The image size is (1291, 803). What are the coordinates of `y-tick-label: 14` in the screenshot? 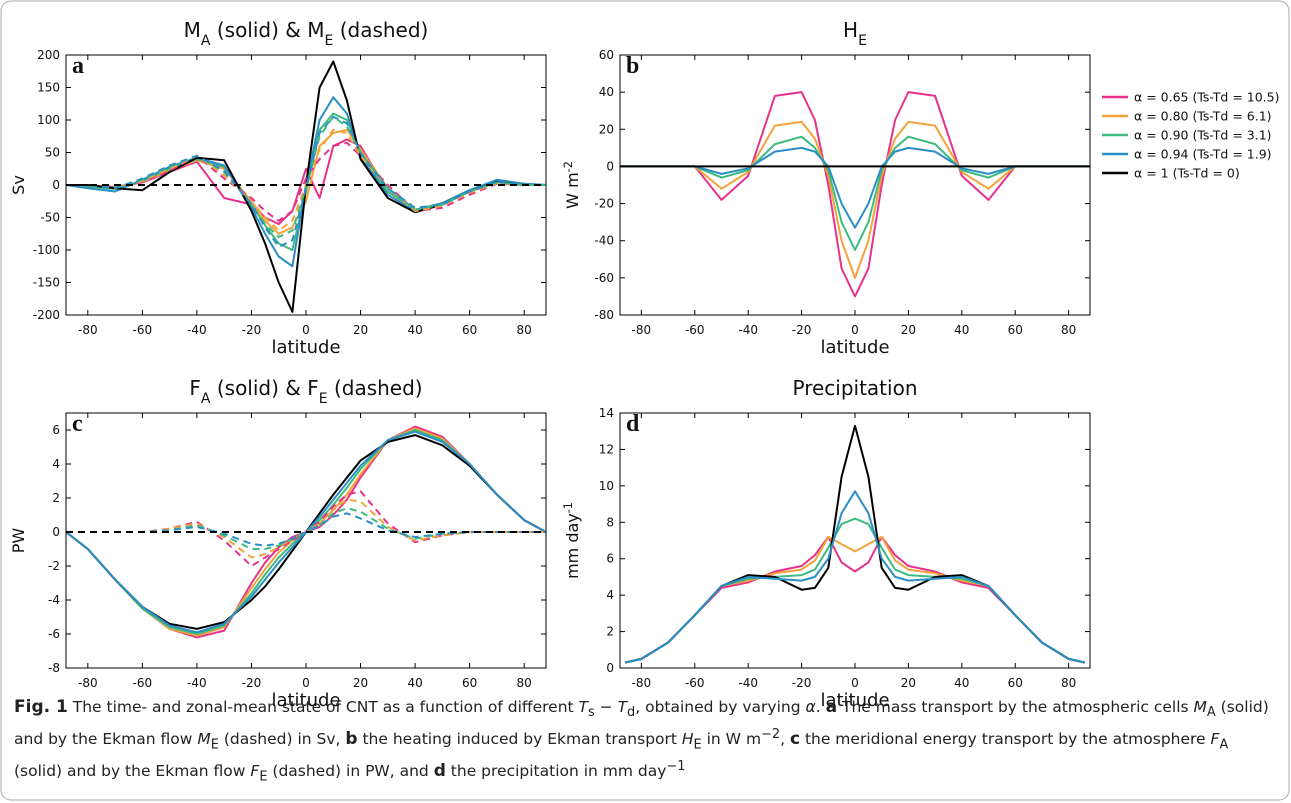 It's located at (606, 413).